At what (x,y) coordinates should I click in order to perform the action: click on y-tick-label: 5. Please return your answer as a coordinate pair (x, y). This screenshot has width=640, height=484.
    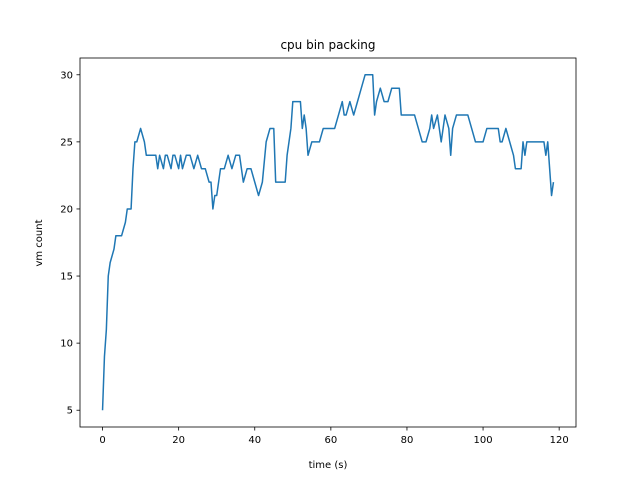
    Looking at the image, I should click on (70, 411).